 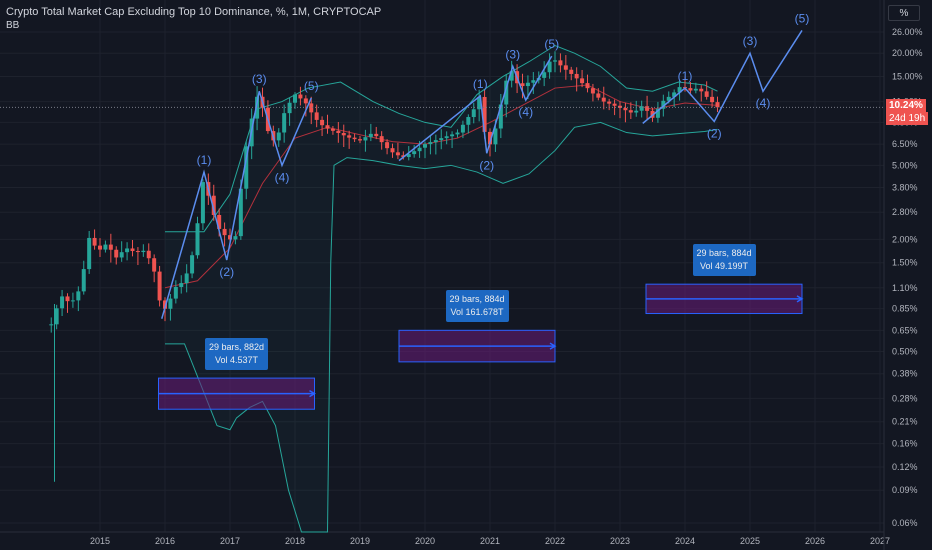 I want to click on y-tick-label: 2.00%, so click(x=905, y=239).